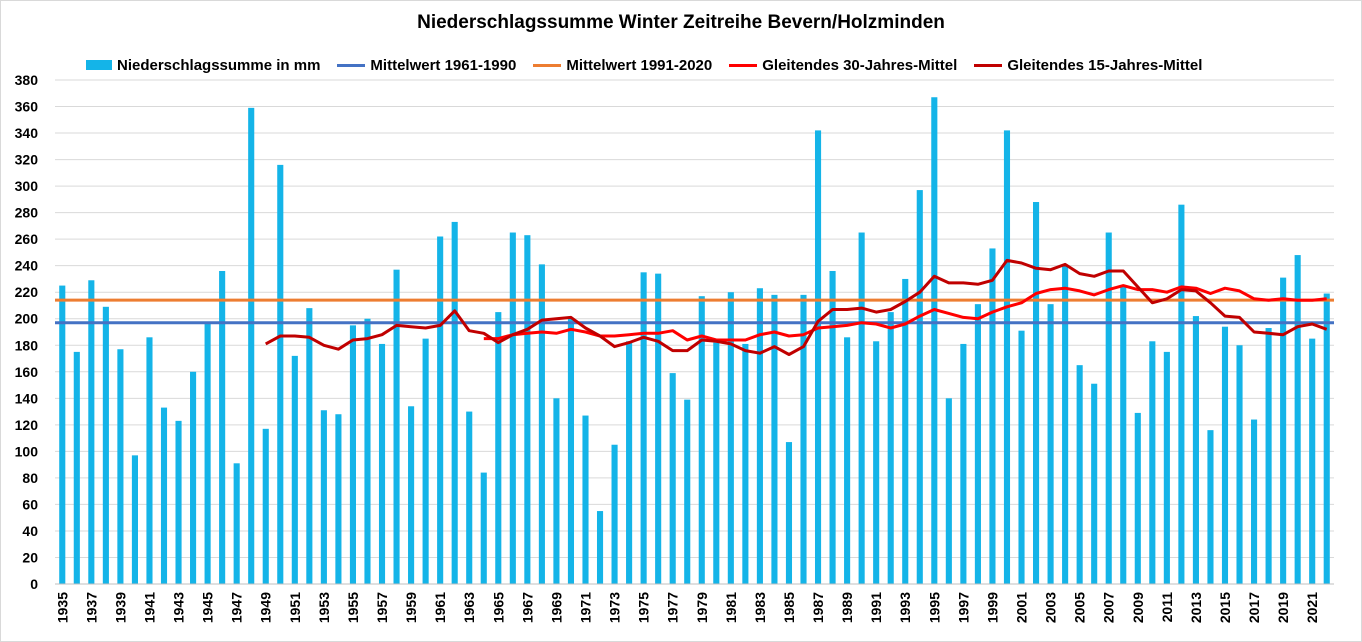 The height and width of the screenshot is (642, 1362). Describe the element at coordinates (1088, 65) in the screenshot. I see `legend-item-moving-15: Gleitendes 15-Jahres-Mittel` at that location.